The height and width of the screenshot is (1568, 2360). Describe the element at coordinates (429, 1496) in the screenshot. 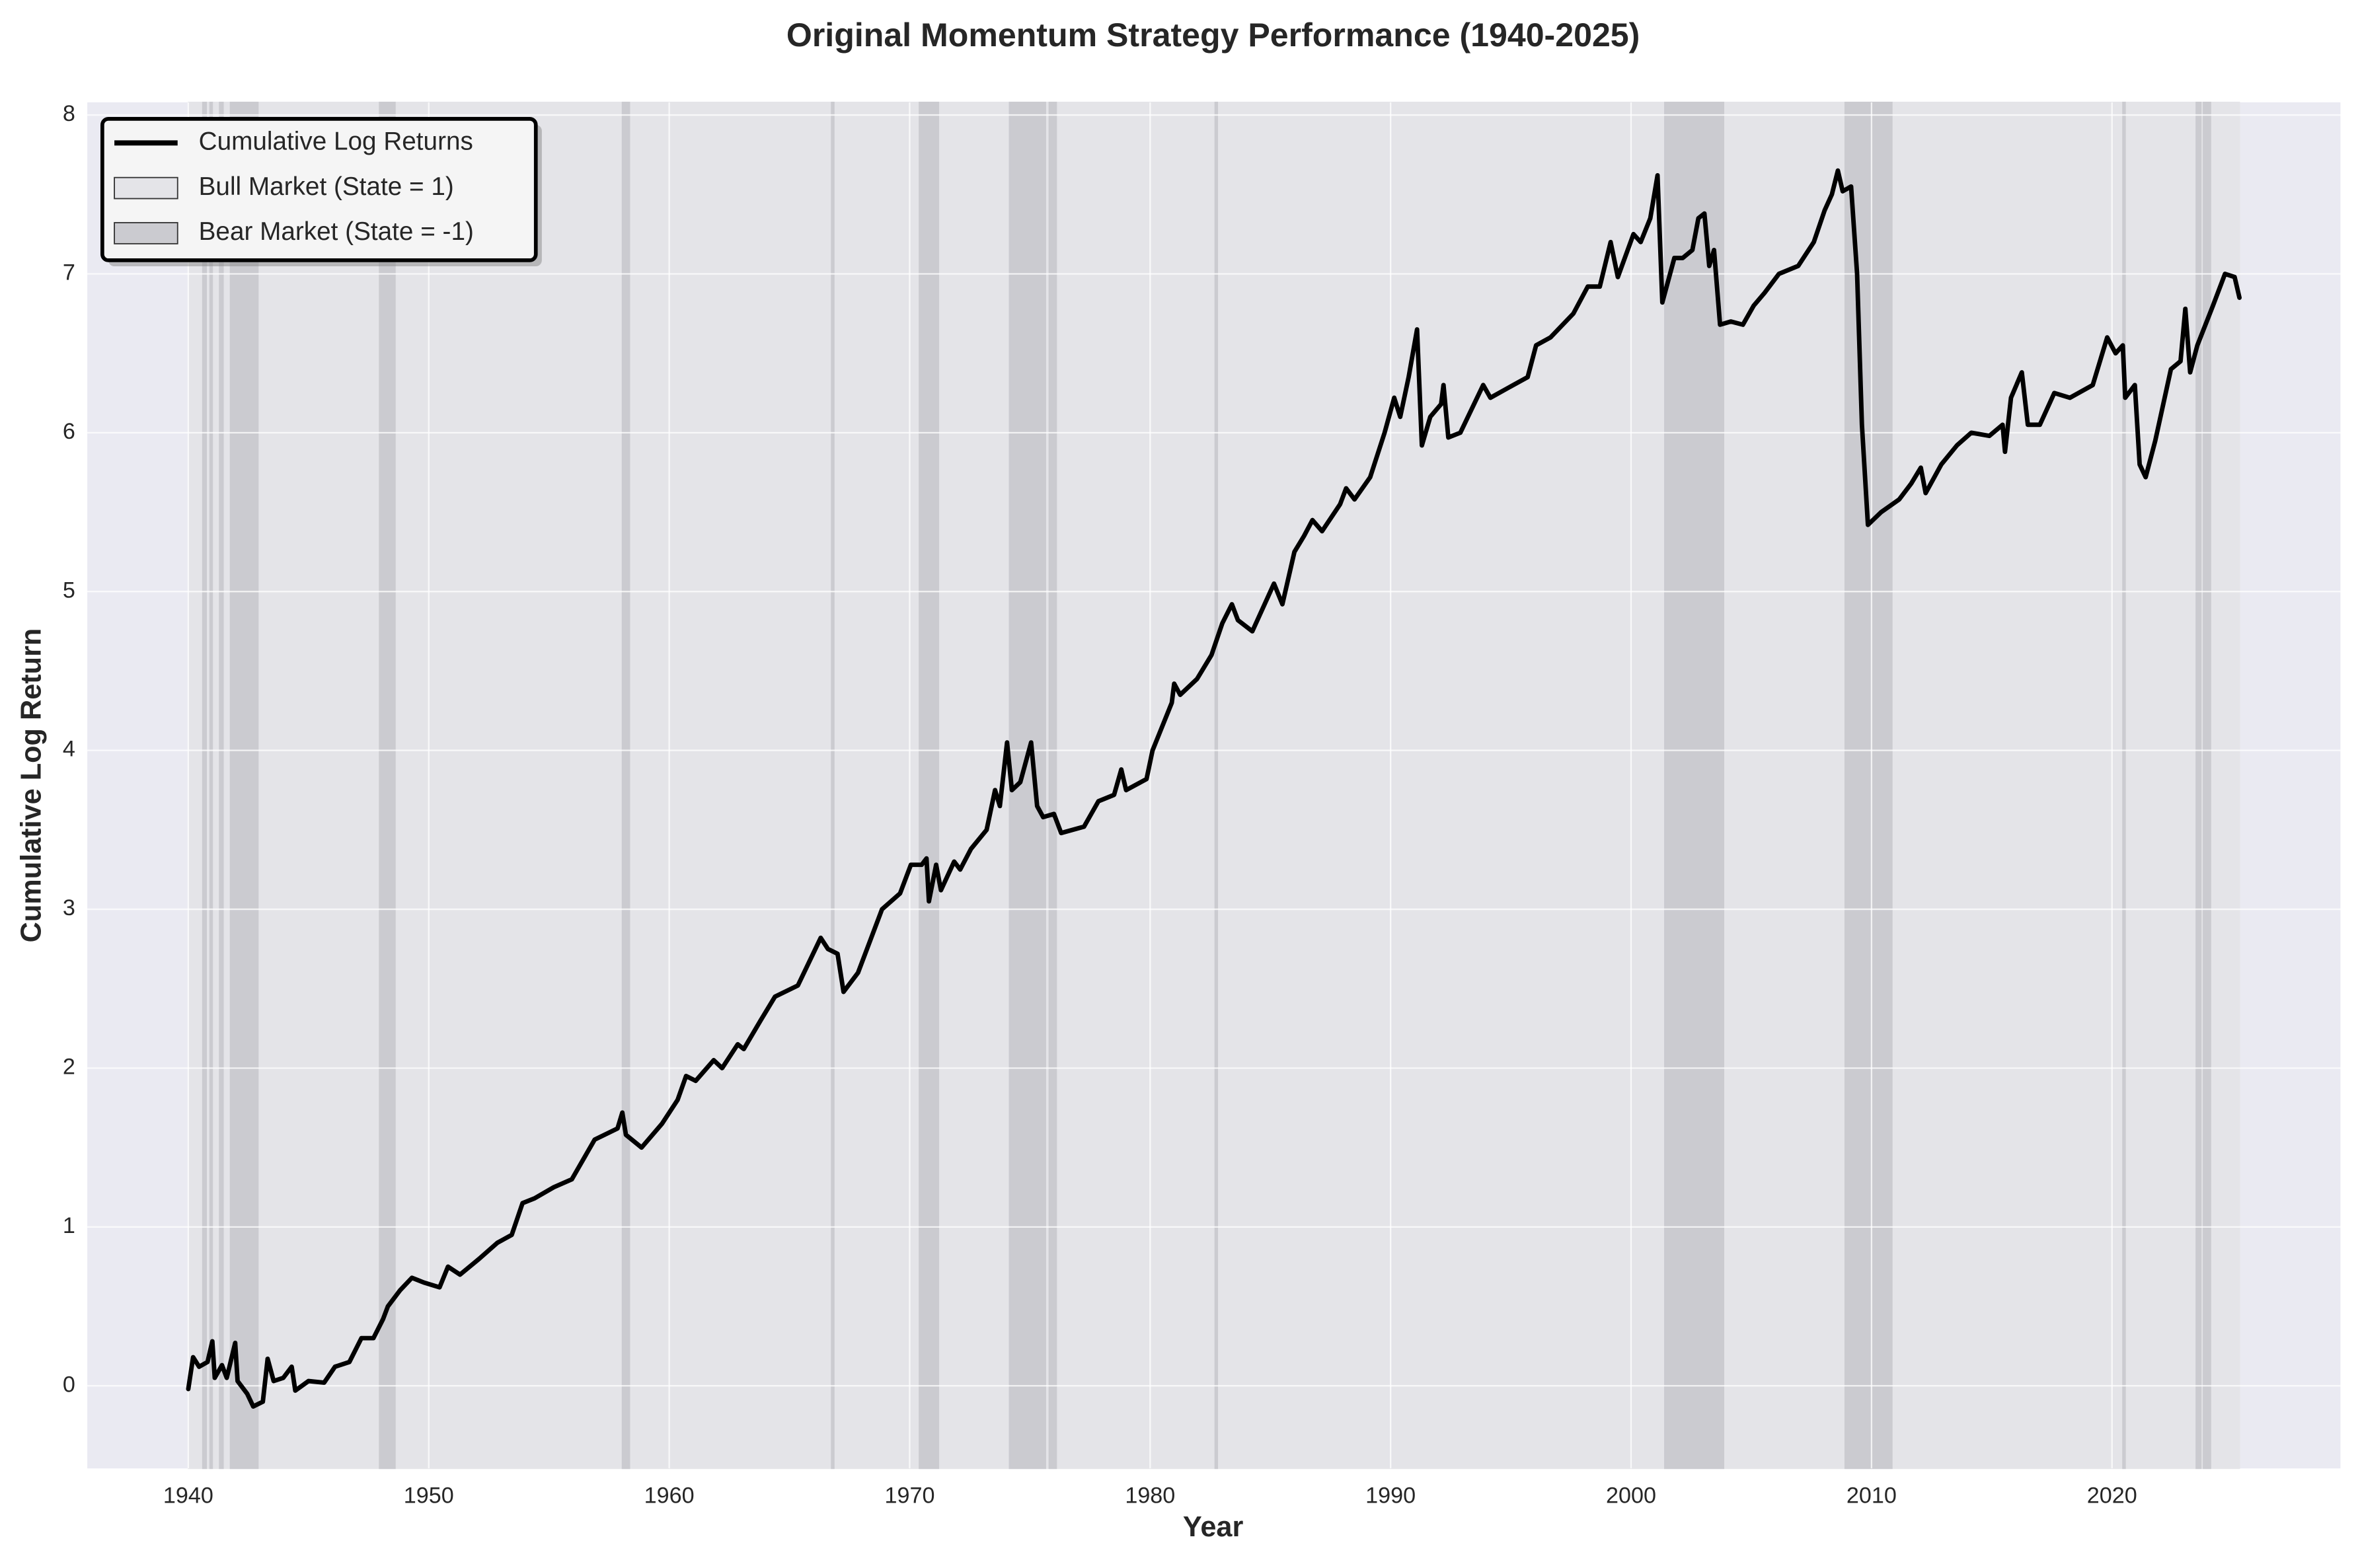

I see `x-tick-label: 1950` at that location.